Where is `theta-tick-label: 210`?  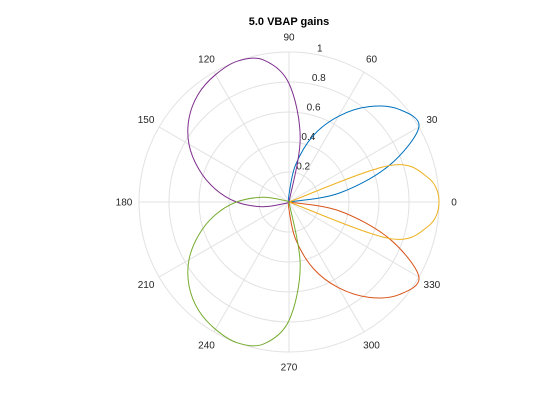 theta-tick-label: 210 is located at coordinates (146, 285).